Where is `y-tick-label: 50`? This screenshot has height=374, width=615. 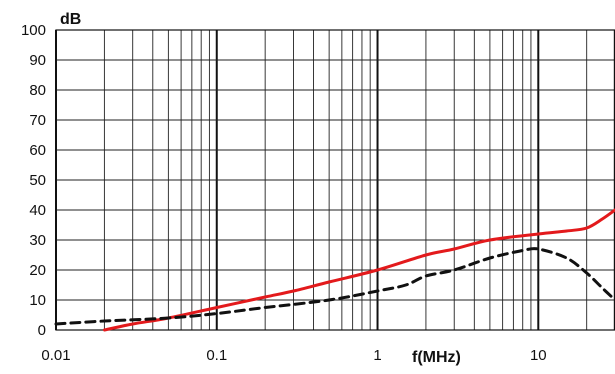 y-tick-label: 50 is located at coordinates (37, 180).